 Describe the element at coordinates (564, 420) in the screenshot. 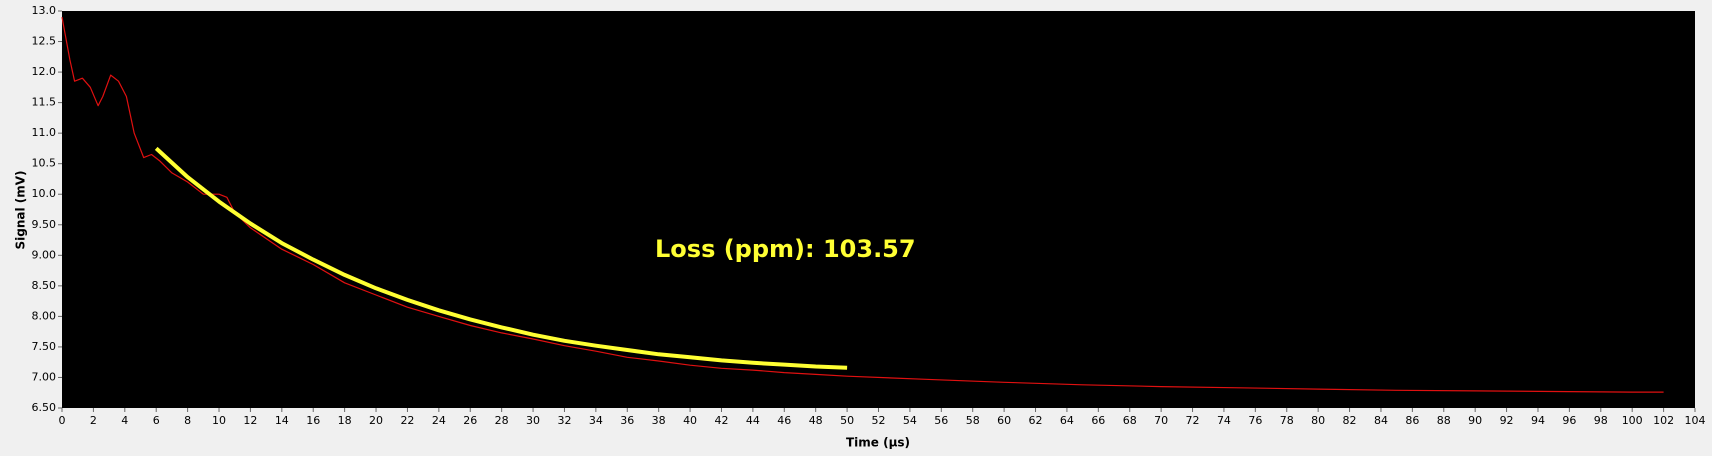

I see `x-tick-label: 32` at that location.